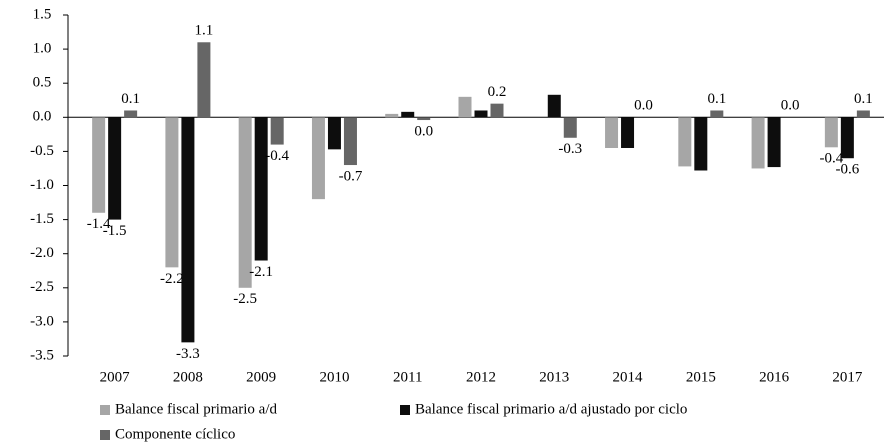 Image resolution: width=884 pixels, height=445 pixels. I want to click on legend-label: Balance fiscal primario a/d, so click(196, 409).